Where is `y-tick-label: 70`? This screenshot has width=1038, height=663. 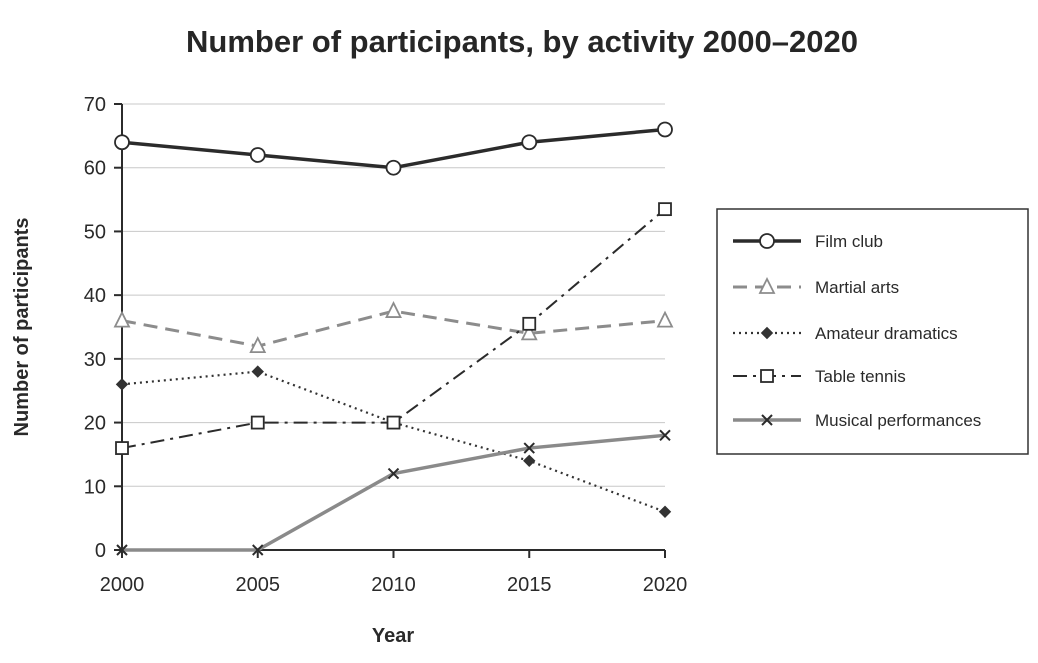 y-tick-label: 70 is located at coordinates (95, 105).